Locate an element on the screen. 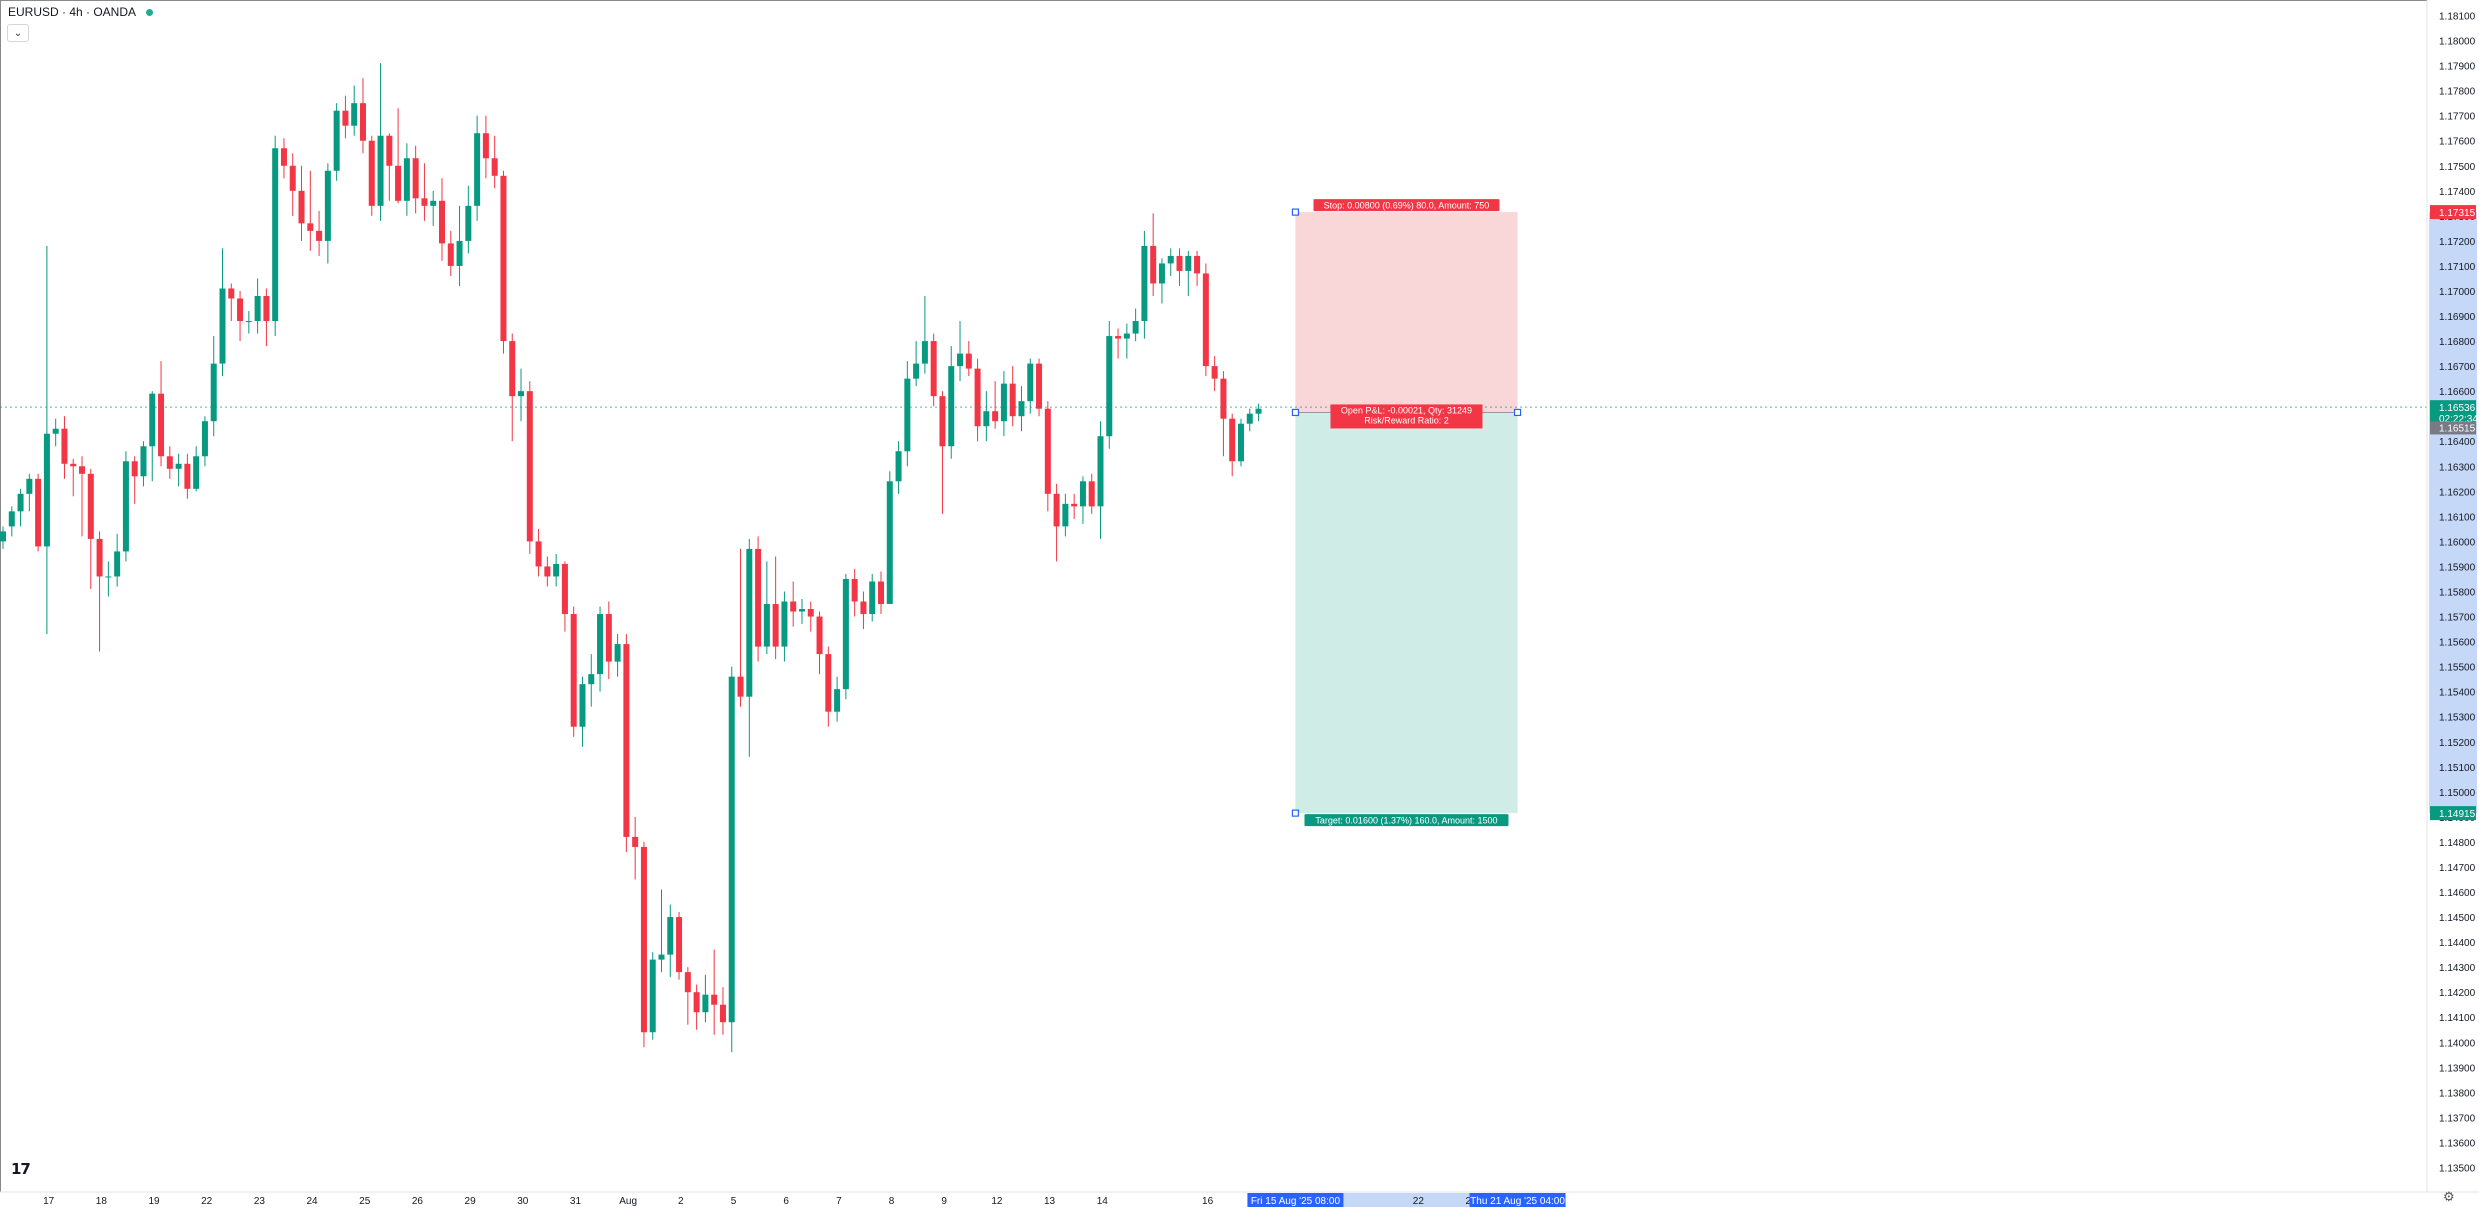 The image size is (2479, 1208). bar-countdown-label: 02:22:34 is located at coordinates (2458, 419).